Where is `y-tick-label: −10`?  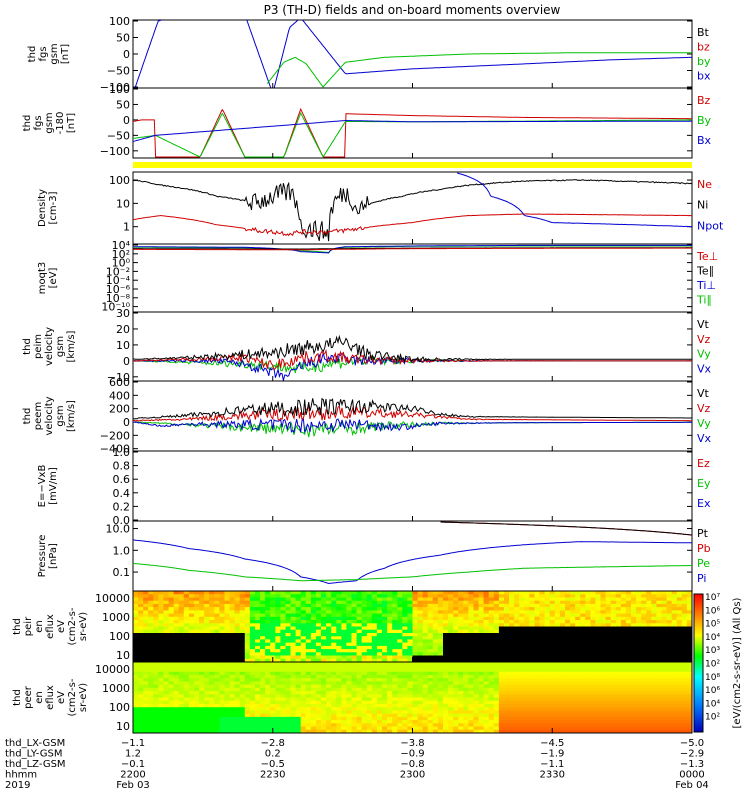
y-tick-label: −10 is located at coordinates (118, 377).